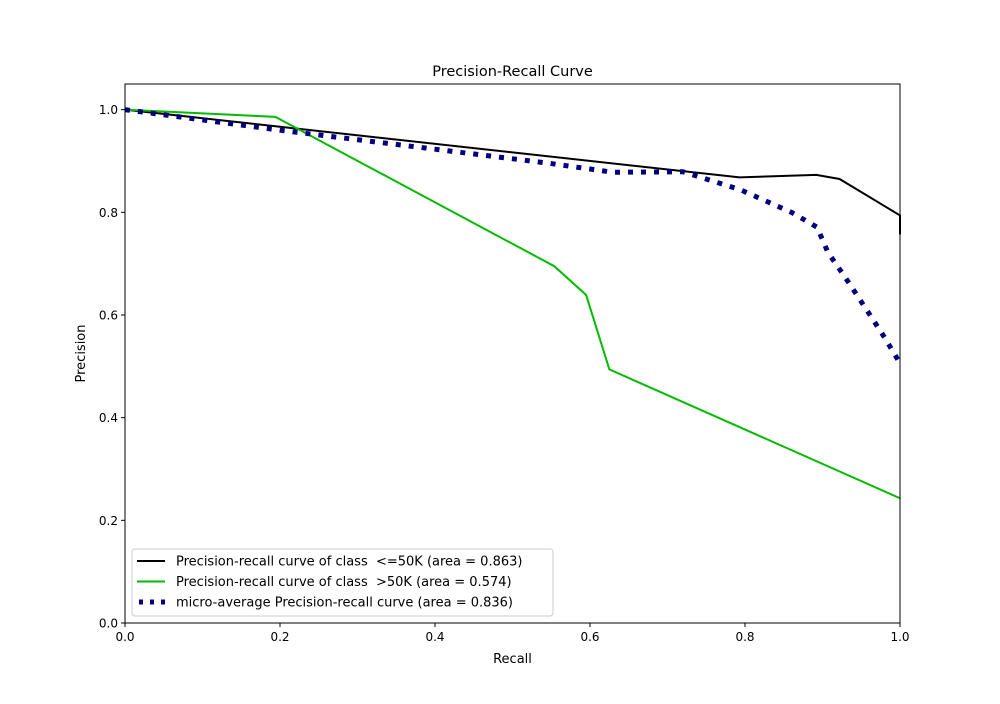  What do you see at coordinates (108, 213) in the screenshot?
I see `y-tick-label: 0.8` at bounding box center [108, 213].